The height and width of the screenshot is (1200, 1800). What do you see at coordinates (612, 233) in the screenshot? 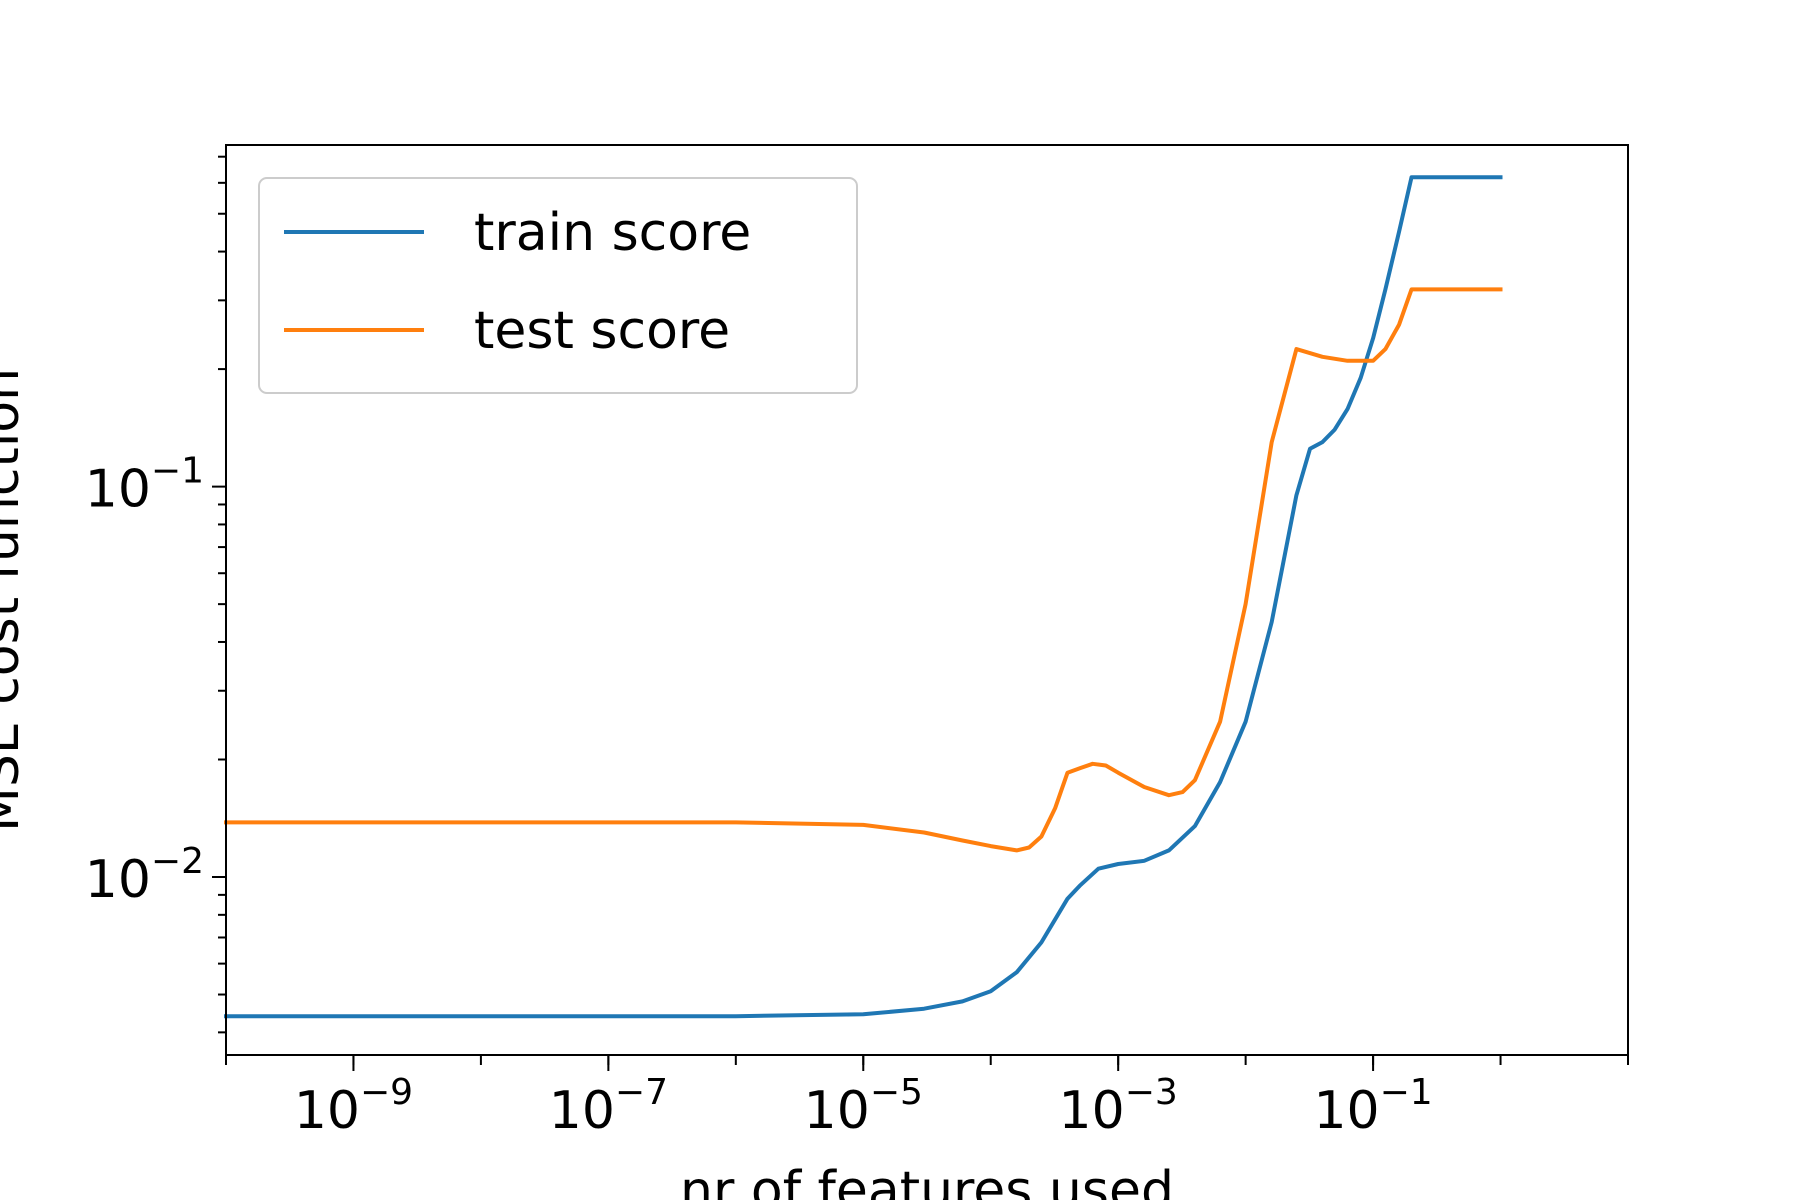
I see `legend-label-1: train score` at bounding box center [612, 233].